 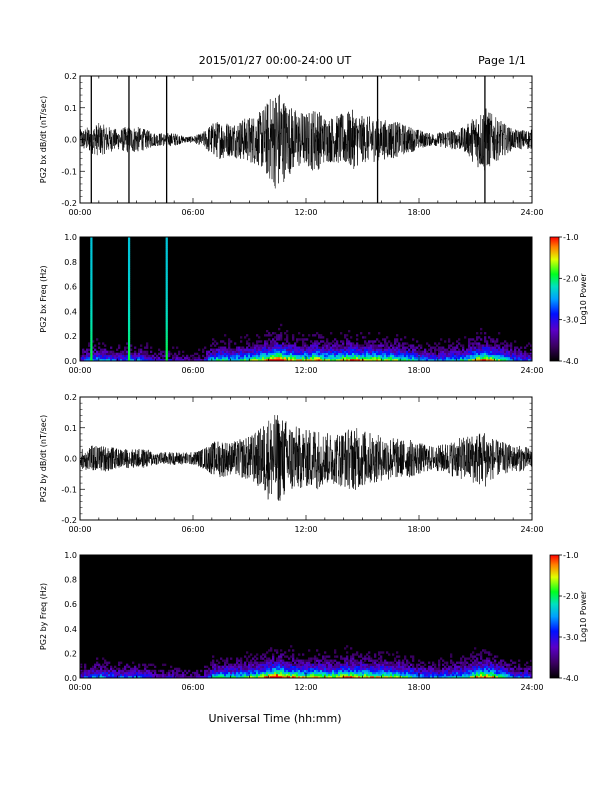 What do you see at coordinates (305, 370) in the screenshot?
I see `x-tick-label: 12:00` at bounding box center [305, 370].